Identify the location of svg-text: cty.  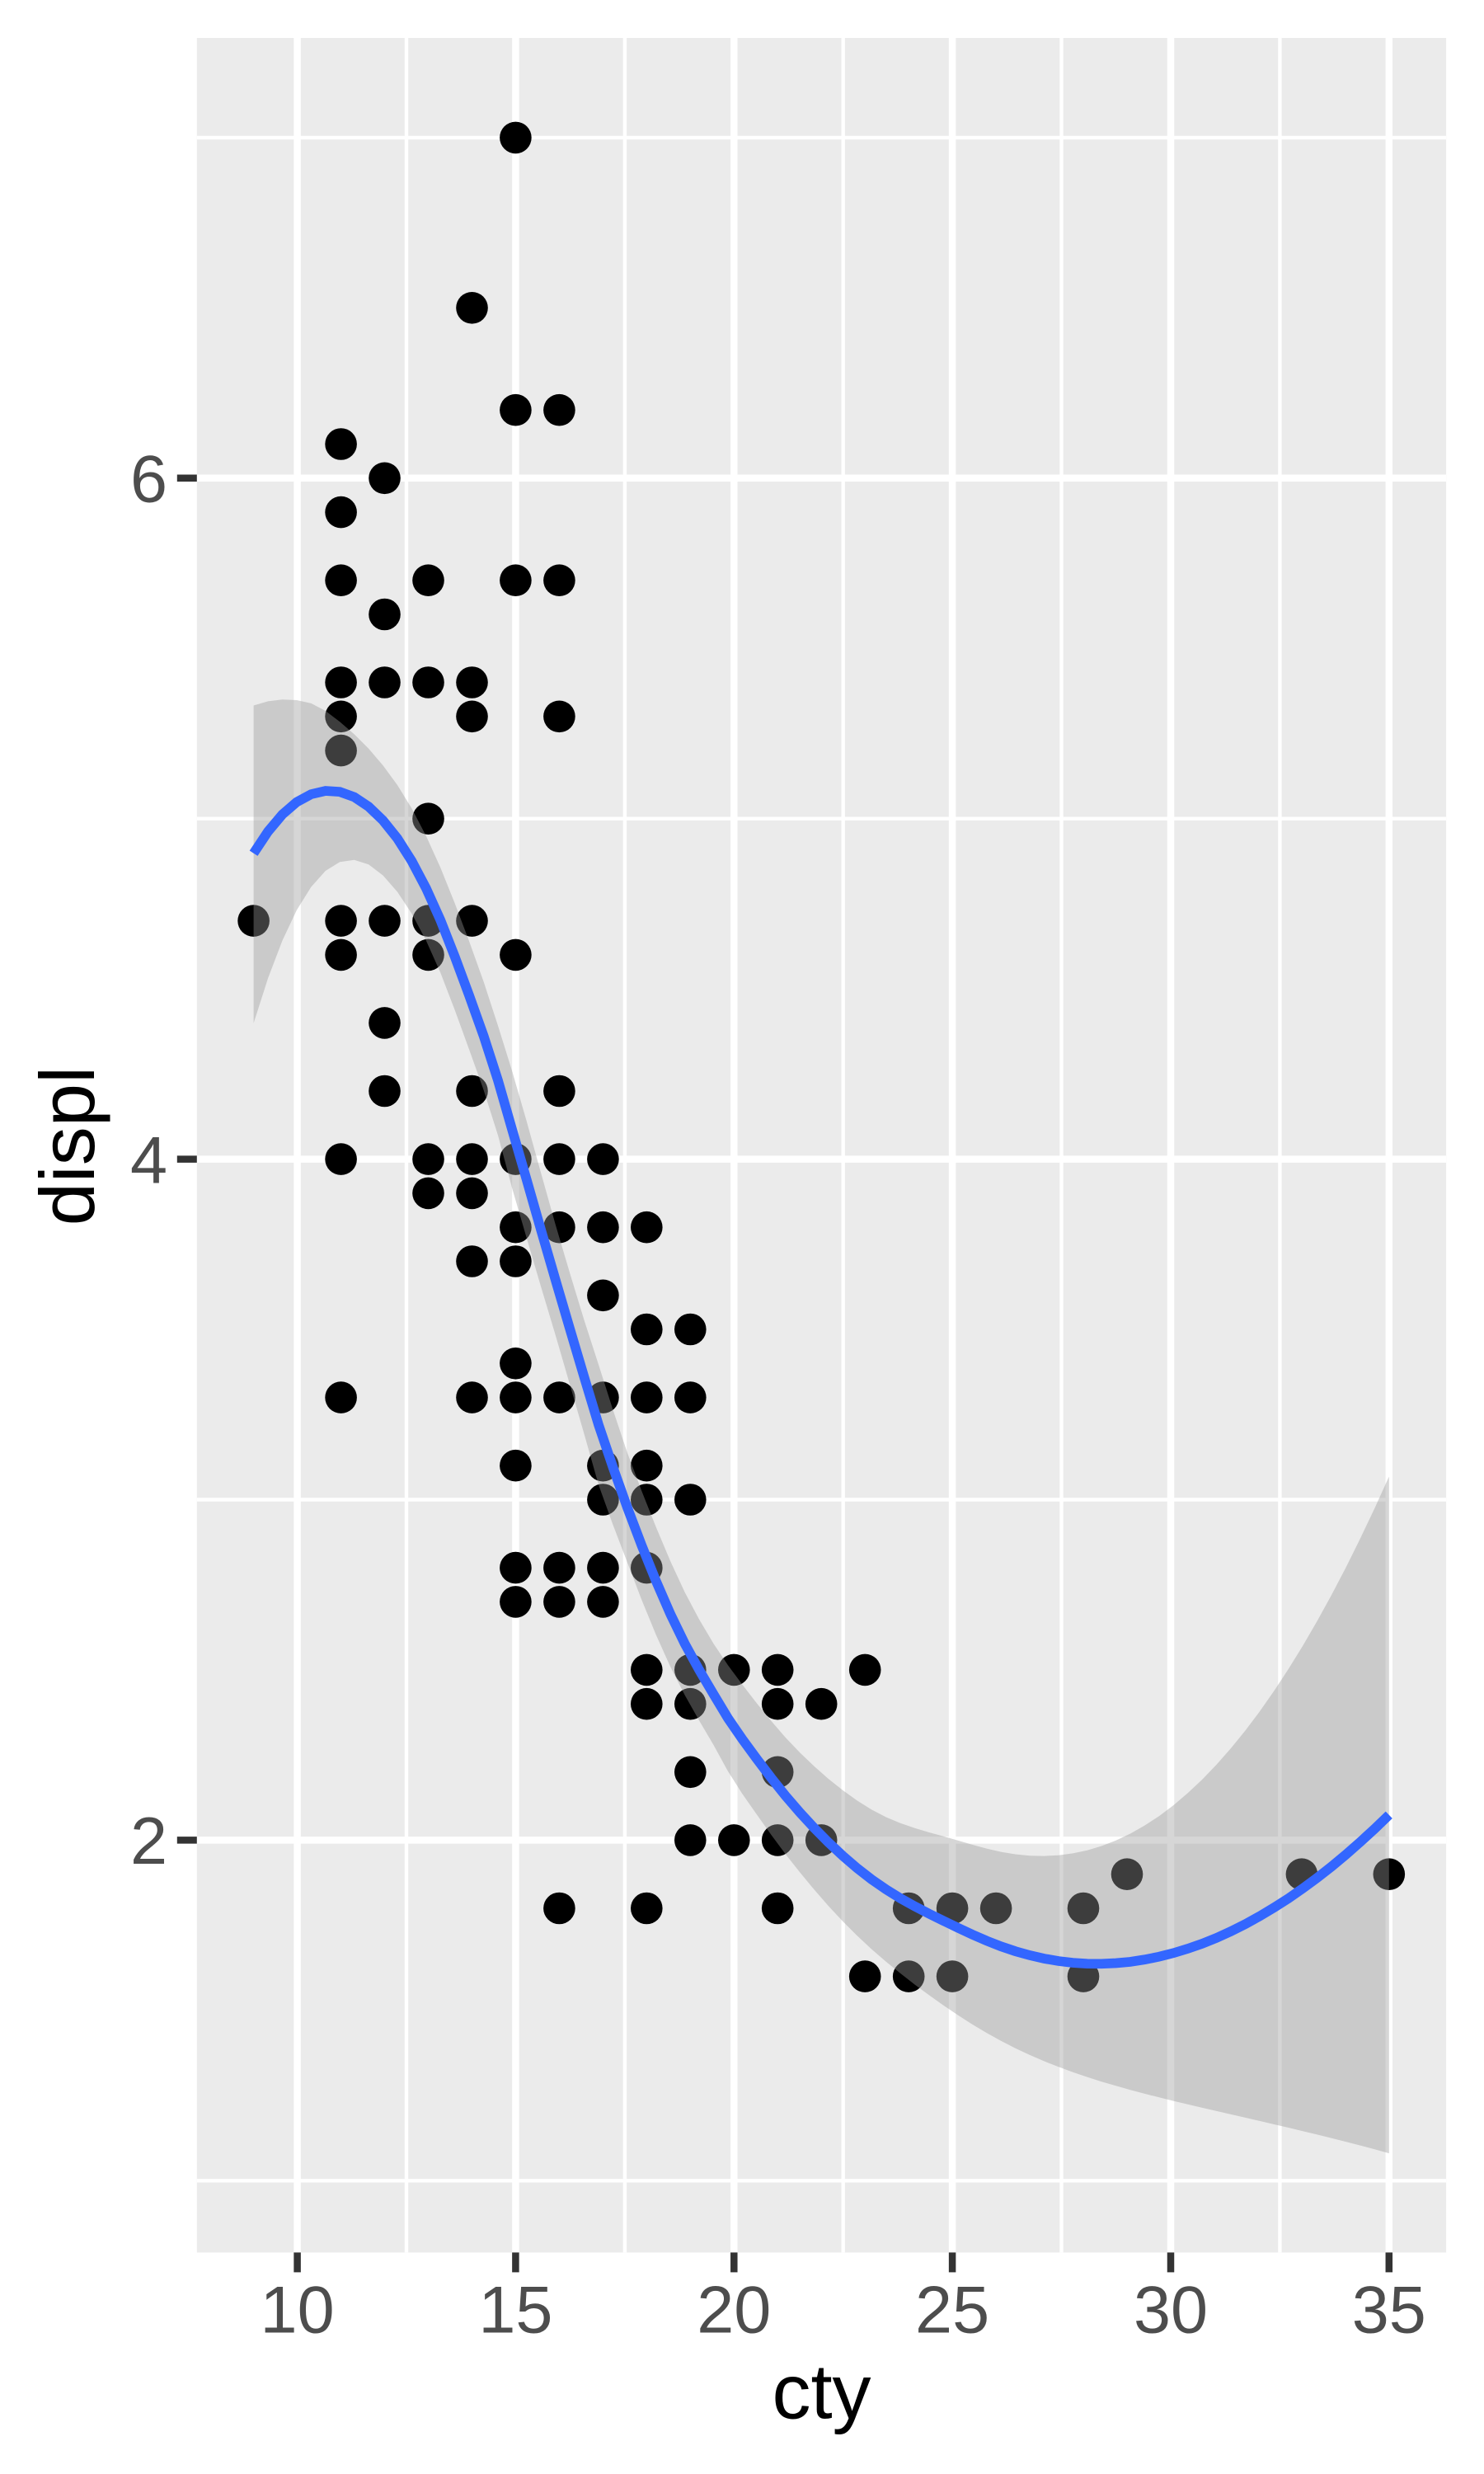
(821, 2392).